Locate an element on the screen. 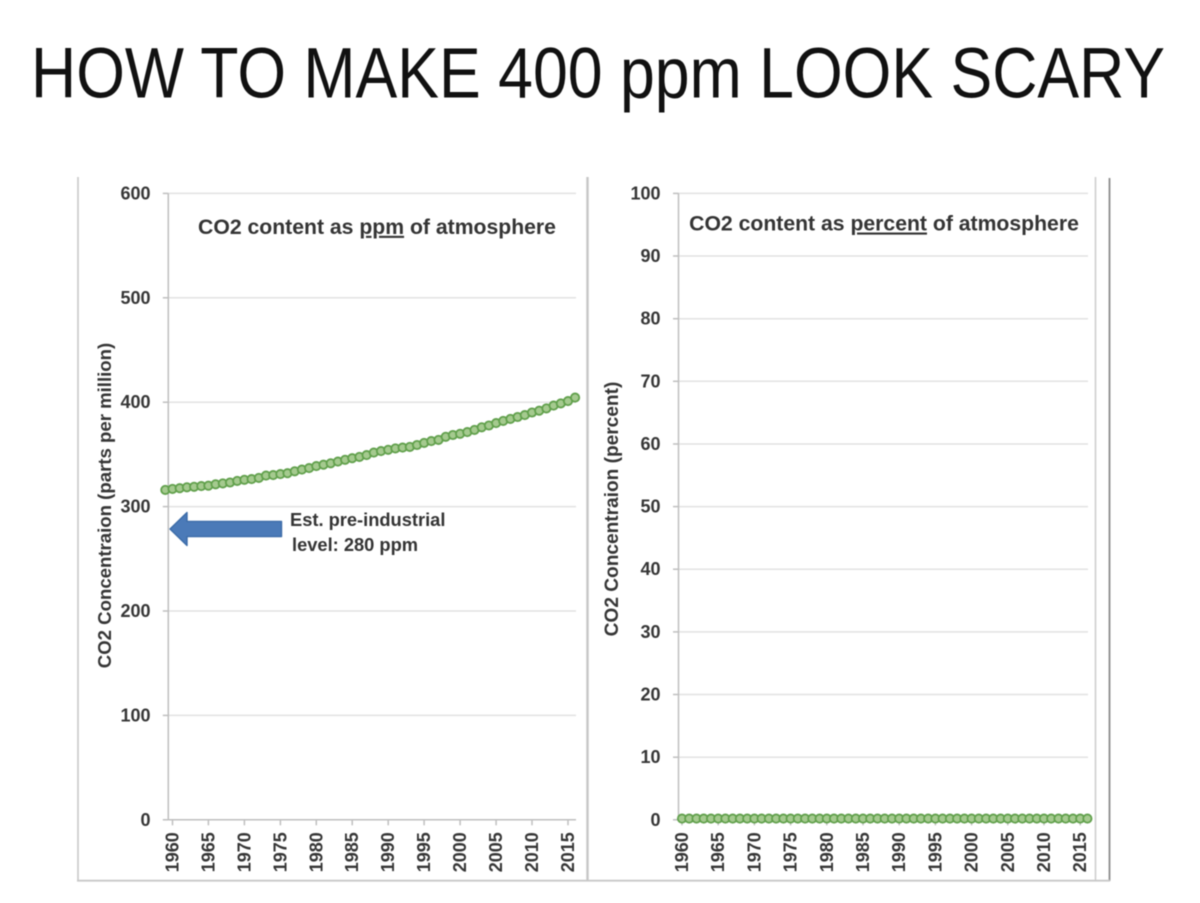  svg-text: 600 is located at coordinates (135, 193).